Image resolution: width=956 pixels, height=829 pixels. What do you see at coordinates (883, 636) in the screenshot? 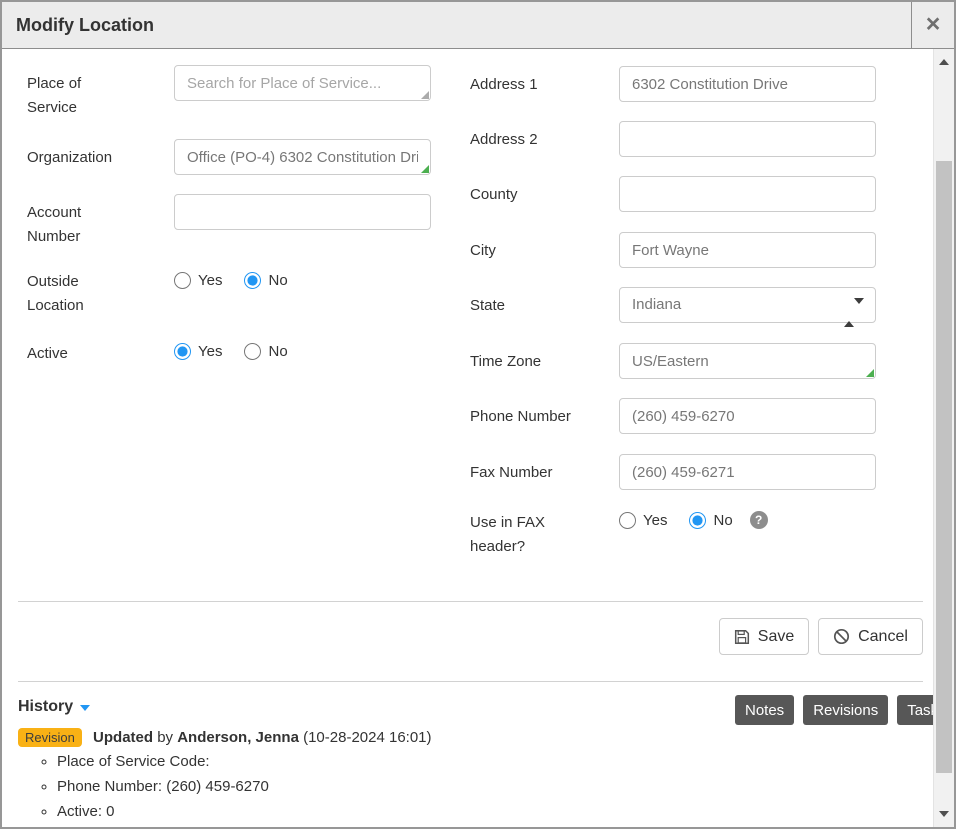
I see `cancel-button-label: Cancel` at bounding box center [883, 636].